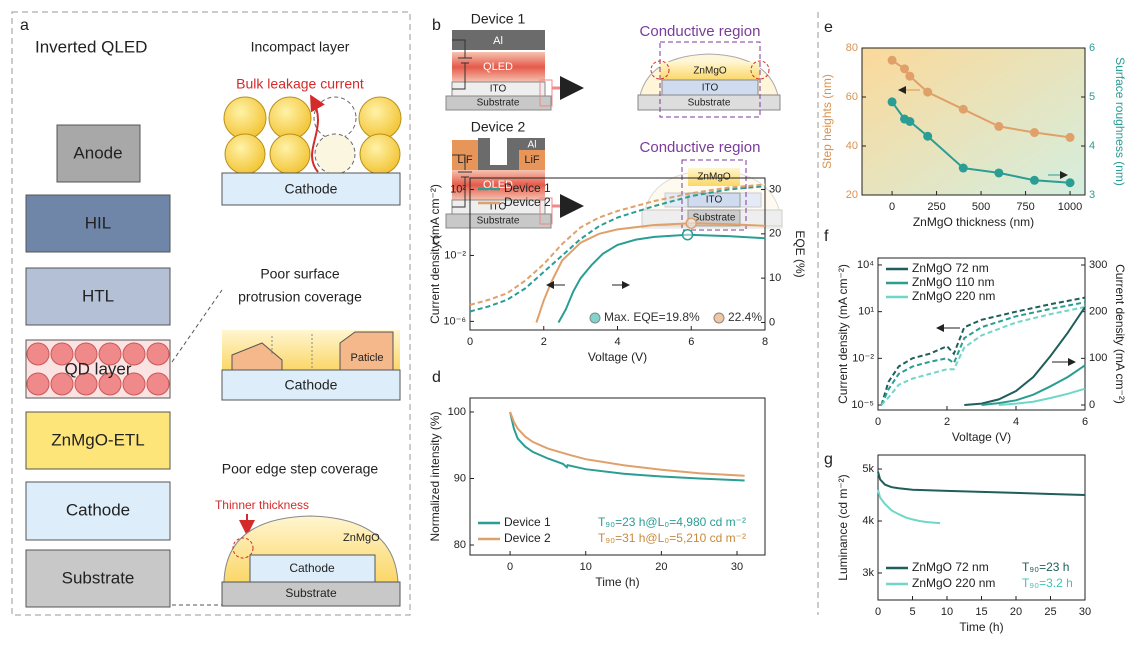 The height and width of the screenshot is (648, 1145). I want to click on zoom-line, so click(197, 326).